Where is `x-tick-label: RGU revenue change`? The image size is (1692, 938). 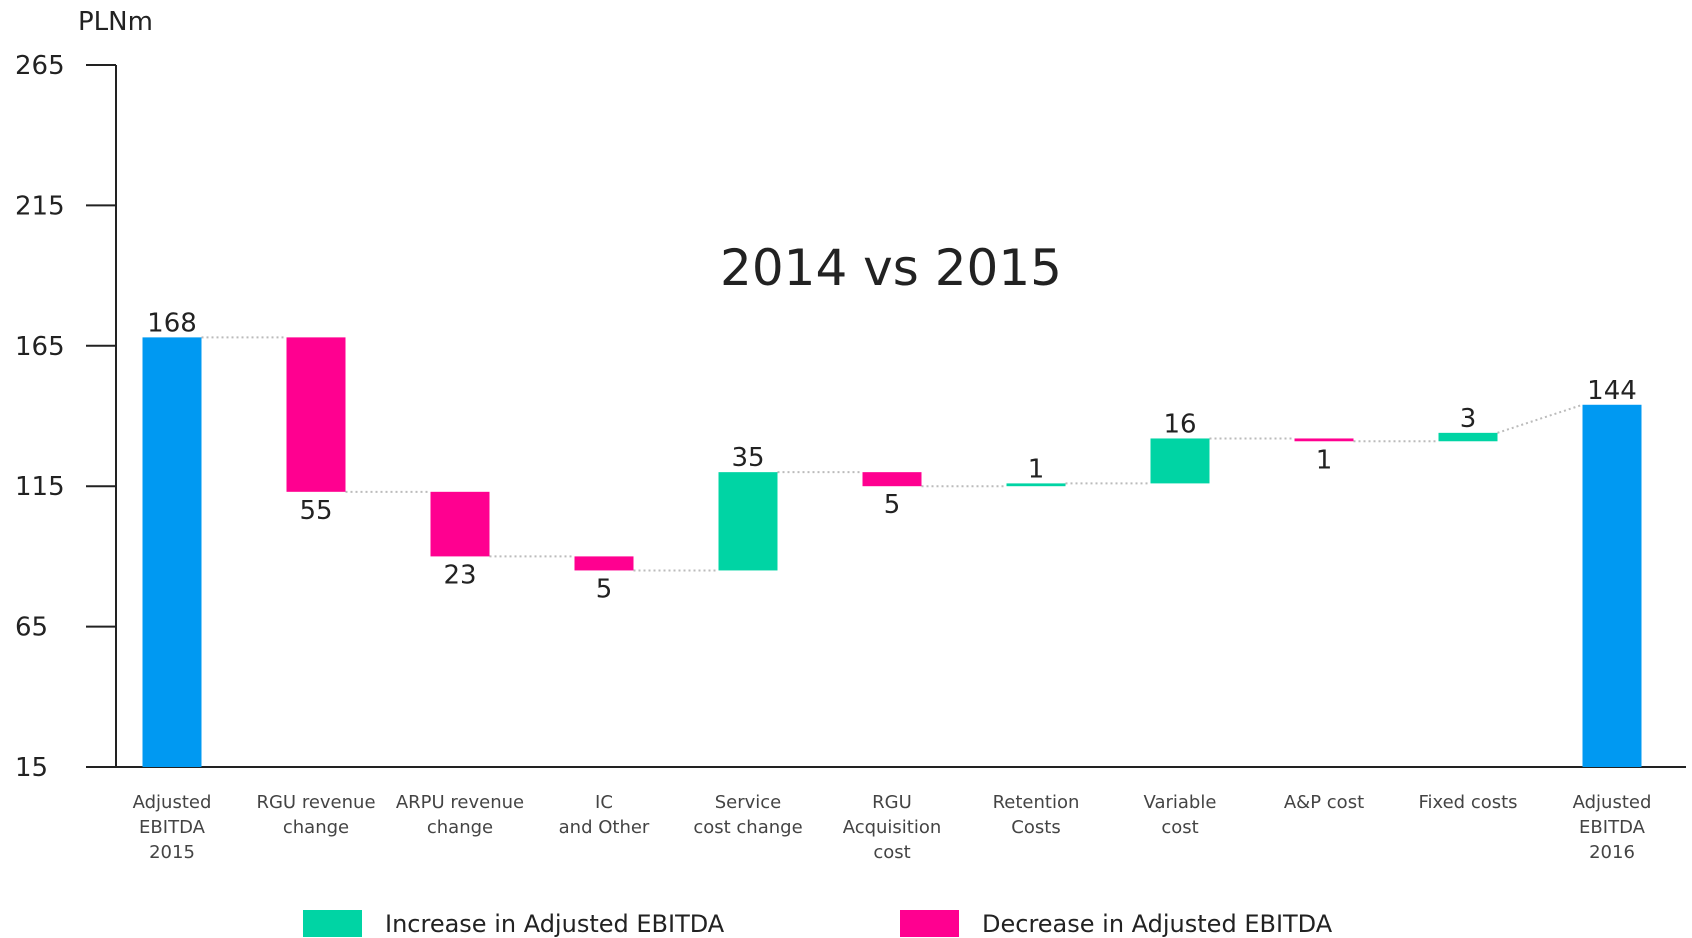 x-tick-label: RGU revenue change is located at coordinates (315, 815).